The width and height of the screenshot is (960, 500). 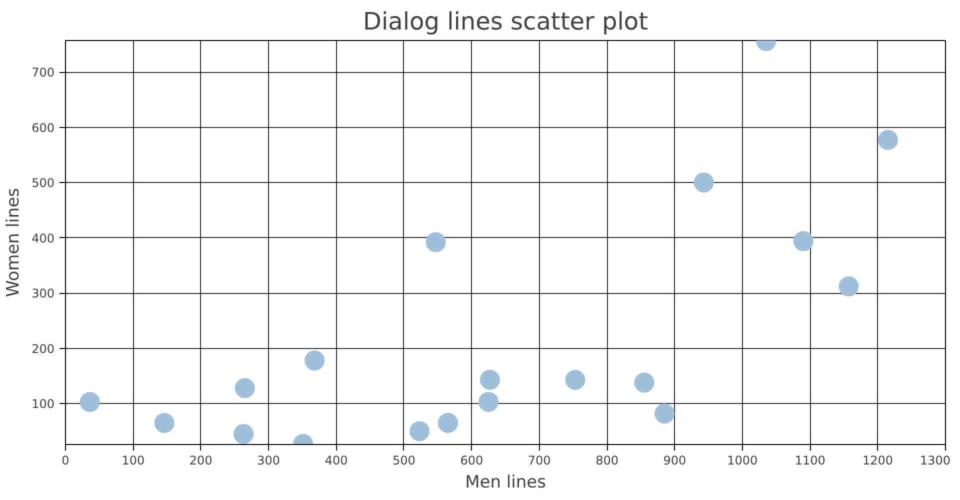 I want to click on x-axis-title: Men lines, so click(x=505, y=482).